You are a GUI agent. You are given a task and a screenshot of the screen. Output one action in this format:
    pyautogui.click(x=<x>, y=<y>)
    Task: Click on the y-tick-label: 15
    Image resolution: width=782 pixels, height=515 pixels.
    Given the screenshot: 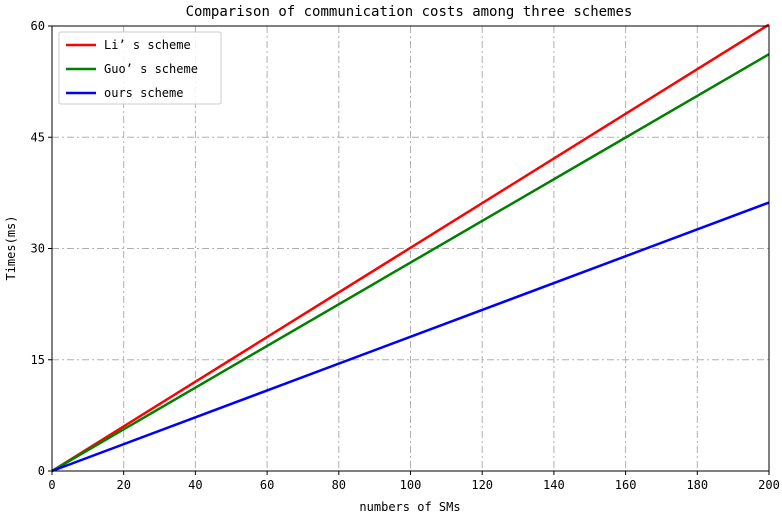 What is the action you would take?
    pyautogui.click(x=38, y=360)
    